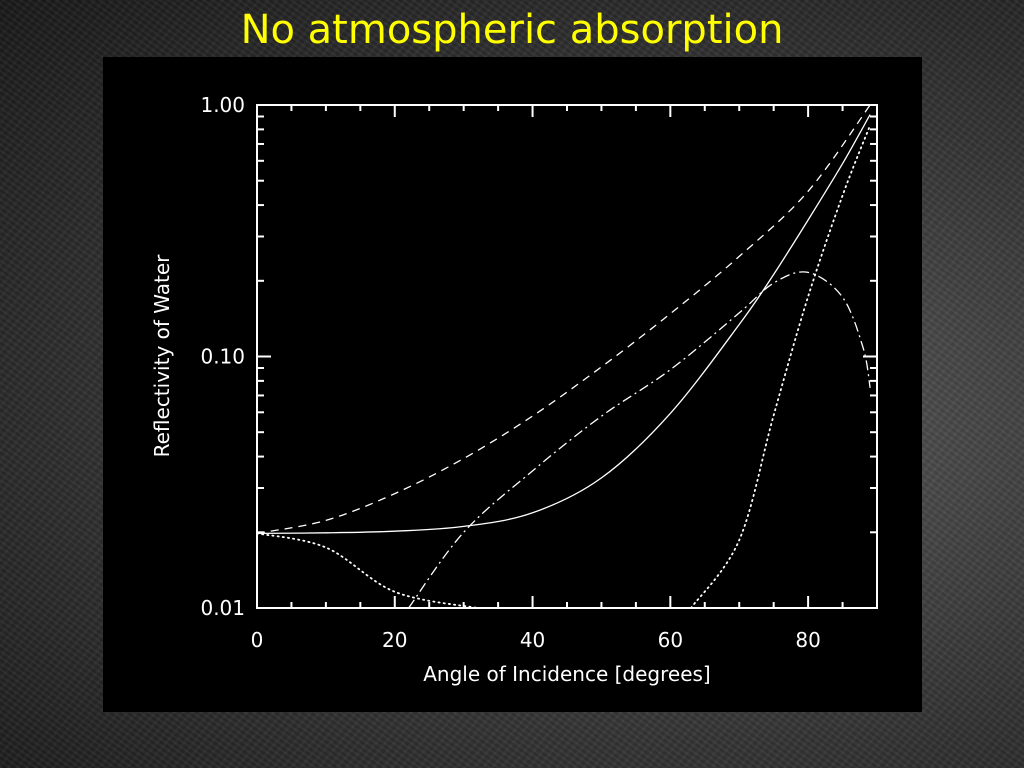  I want to click on y-axis-label: Reflectivity of Water, so click(162, 356).